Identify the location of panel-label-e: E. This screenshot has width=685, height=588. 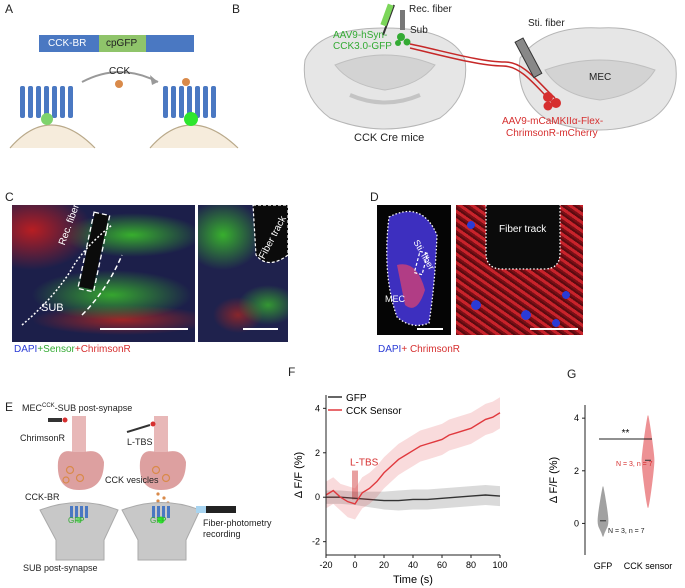
(9, 407).